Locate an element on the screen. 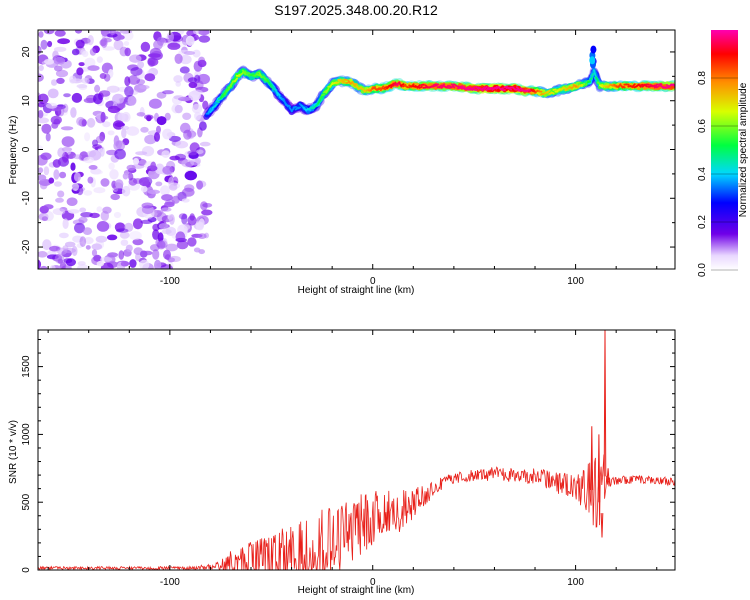 This screenshot has height=600, width=750. colorbar-tick-label: 0.0 is located at coordinates (702, 270).